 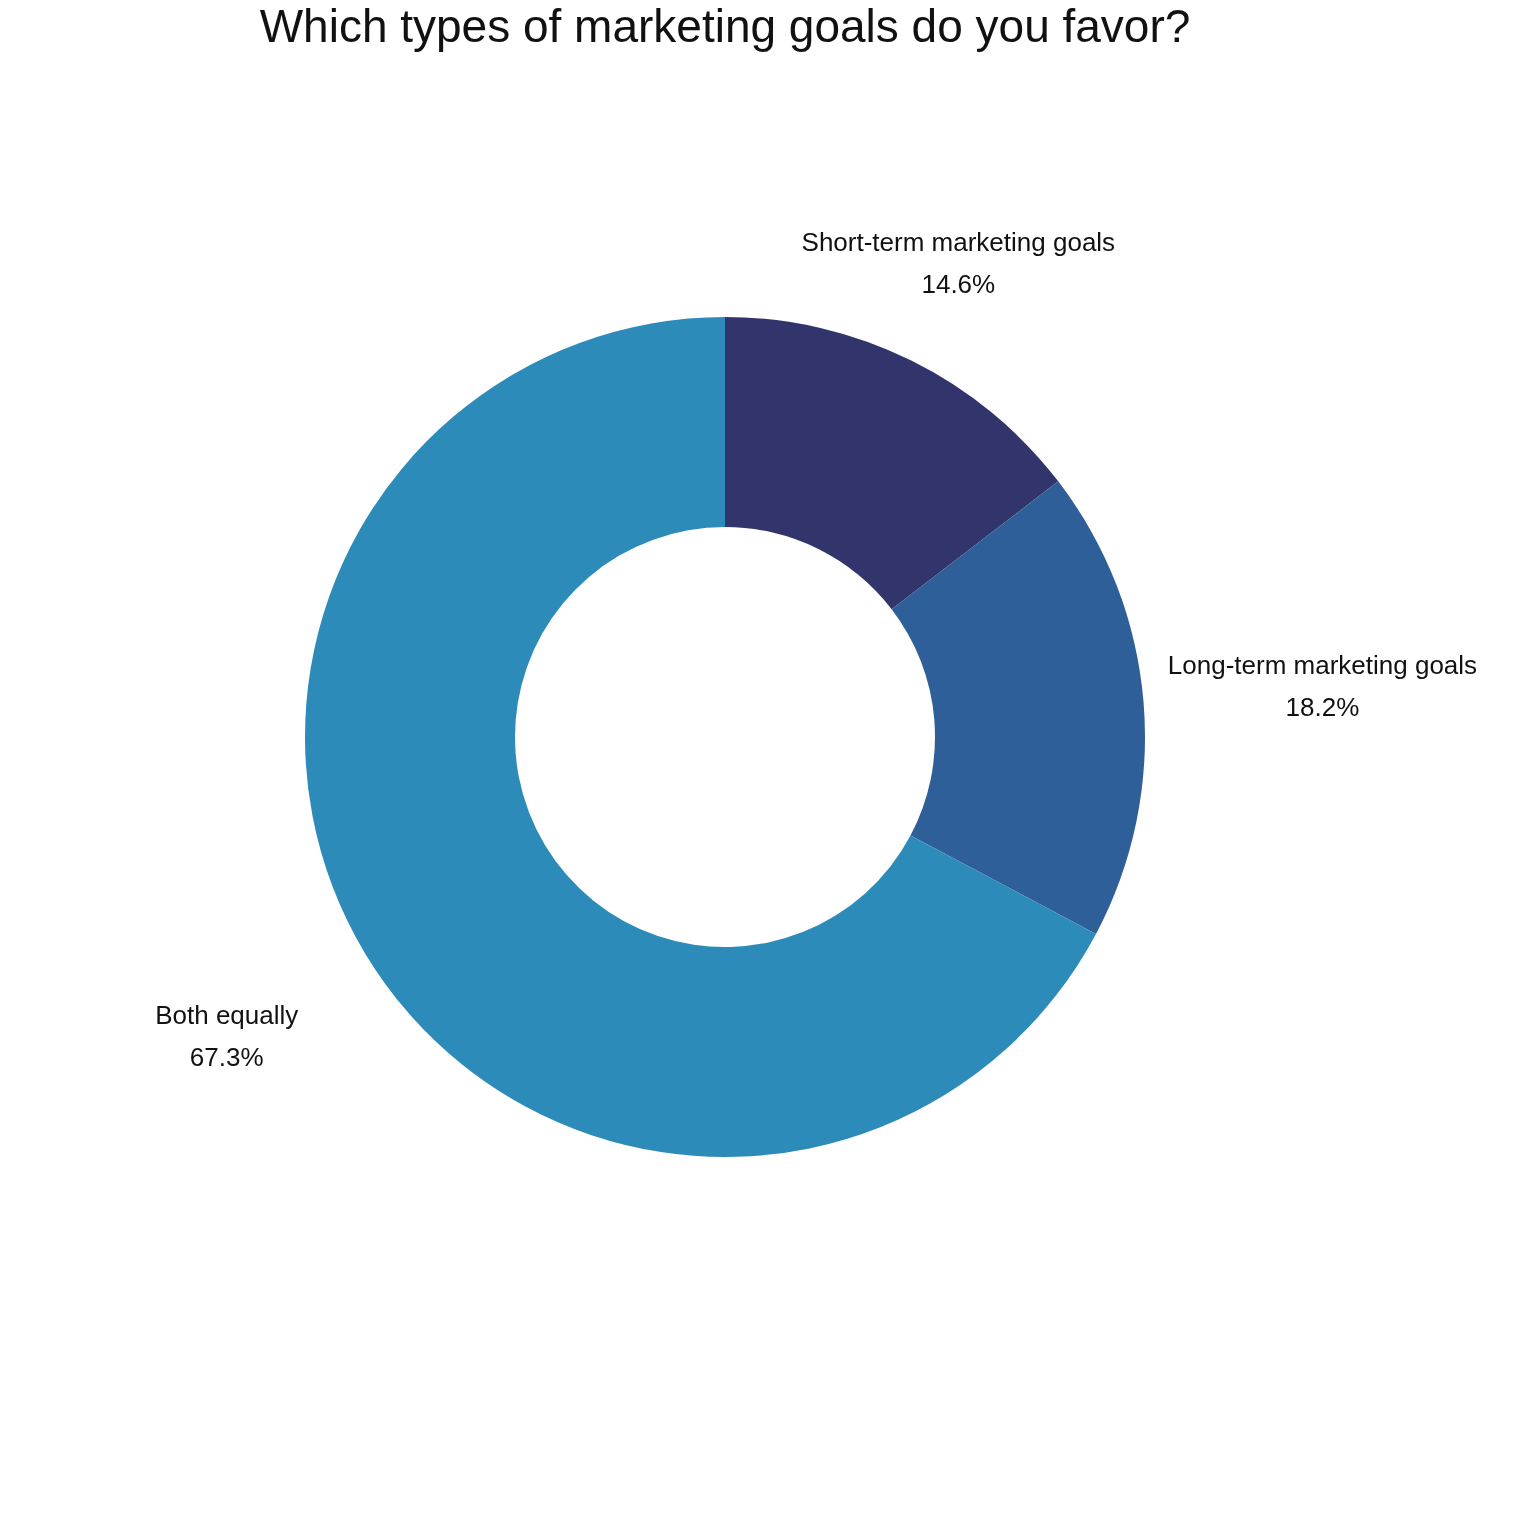 I want to click on slice-label: Short-term marketing goals, so click(x=958, y=241).